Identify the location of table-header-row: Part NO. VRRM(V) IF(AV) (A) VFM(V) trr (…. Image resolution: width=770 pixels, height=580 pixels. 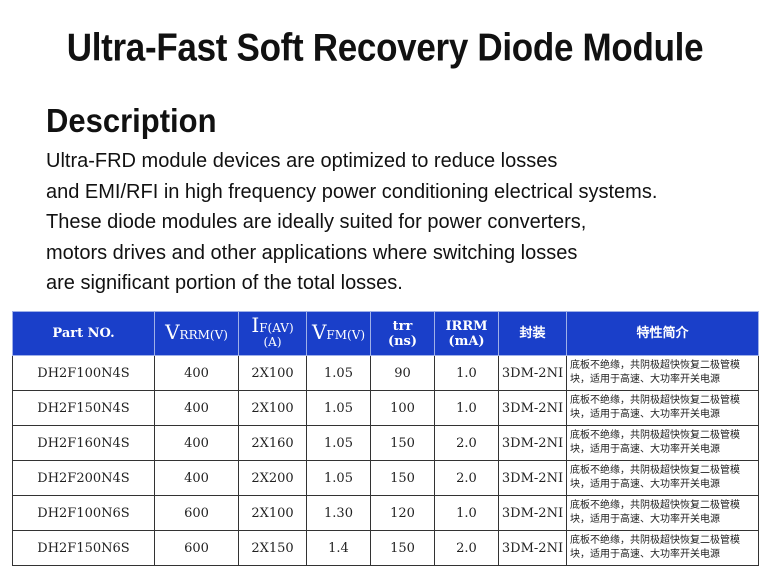
(385, 333).